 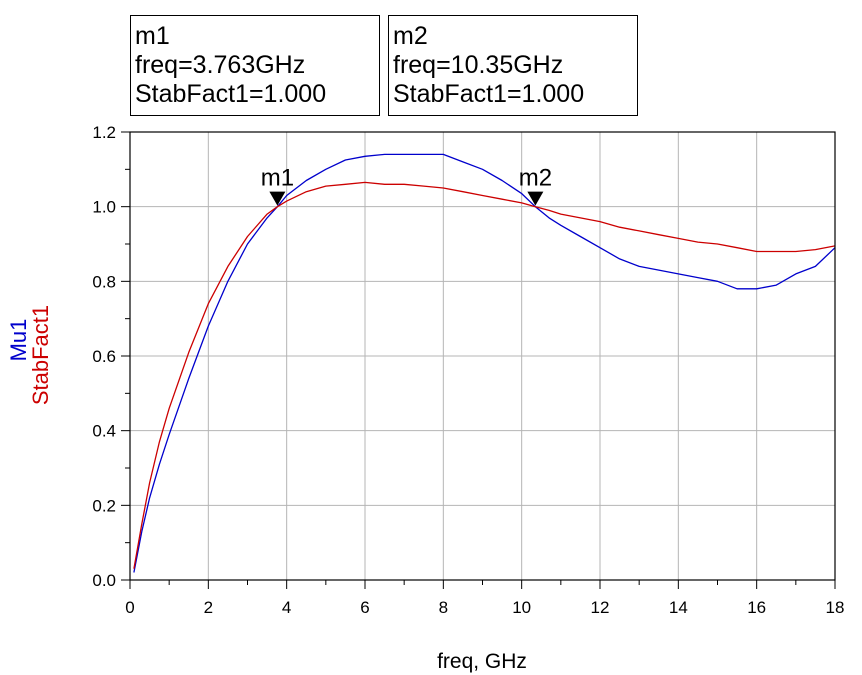 I want to click on marker-label-m2: m2, so click(x=535, y=178).